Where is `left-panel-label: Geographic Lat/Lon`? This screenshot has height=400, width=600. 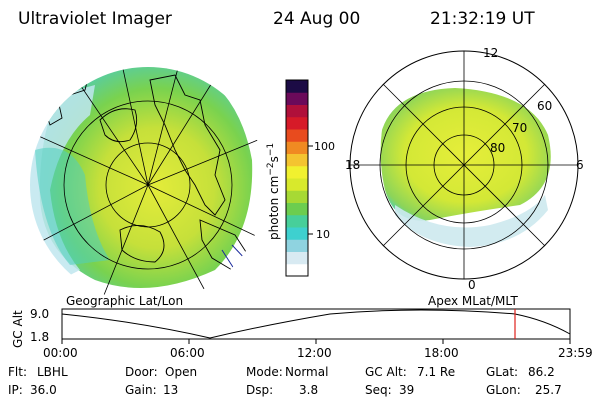 left-panel-label: Geographic Lat/Lon is located at coordinates (124, 301).